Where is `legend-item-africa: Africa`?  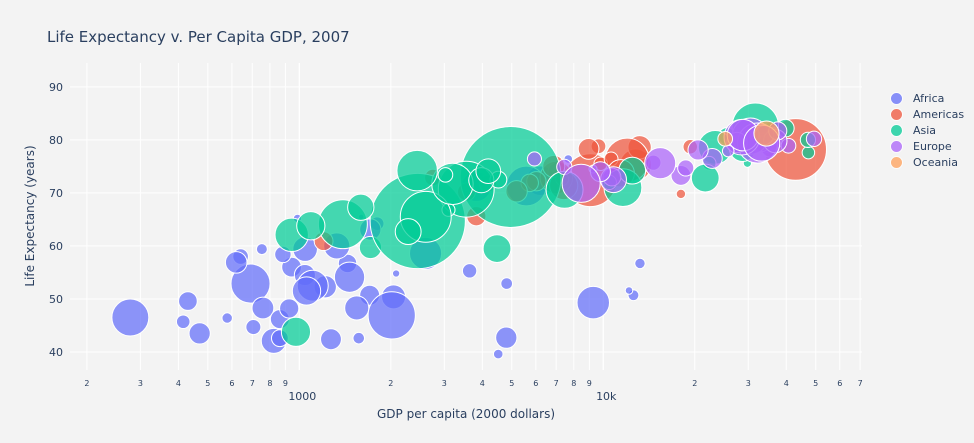
legend-item-africa: Africa is located at coordinates (927, 98).